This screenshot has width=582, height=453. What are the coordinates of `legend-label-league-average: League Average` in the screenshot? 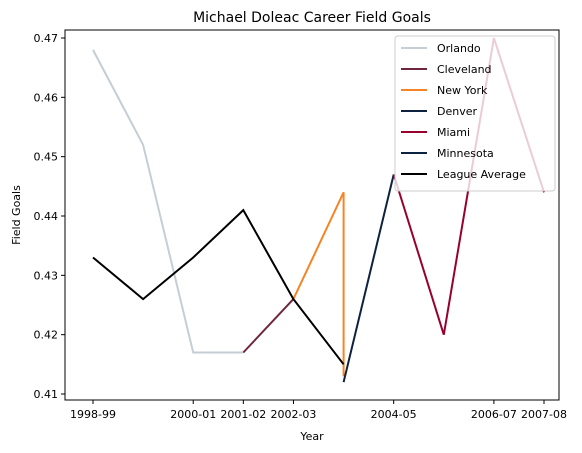 It's located at (481, 174).